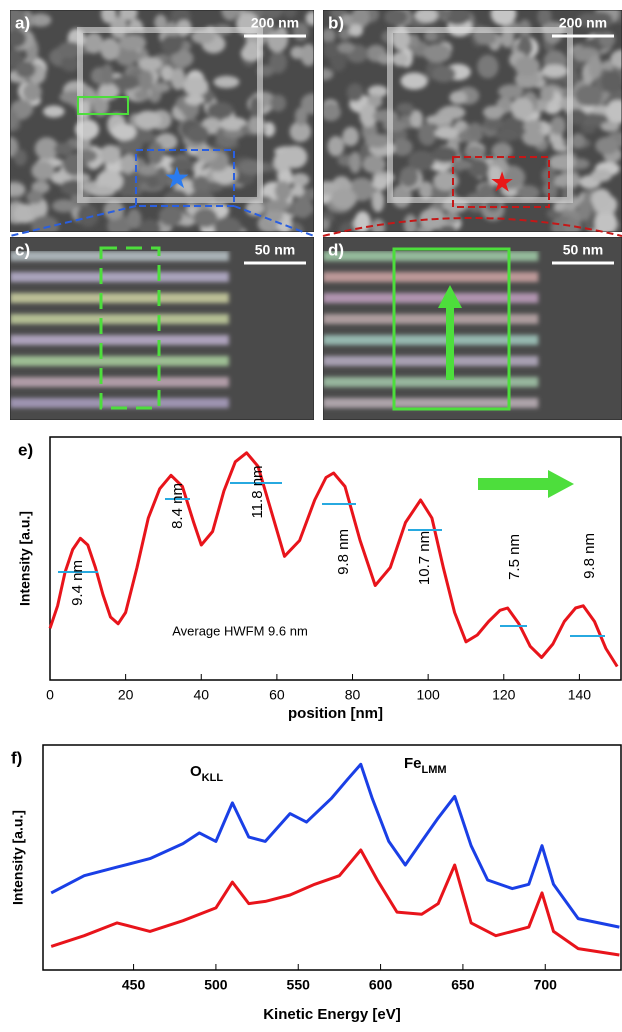 The image size is (622, 1032). Describe the element at coordinates (463, 985) in the screenshot. I see `x-tick-label: 650` at that location.